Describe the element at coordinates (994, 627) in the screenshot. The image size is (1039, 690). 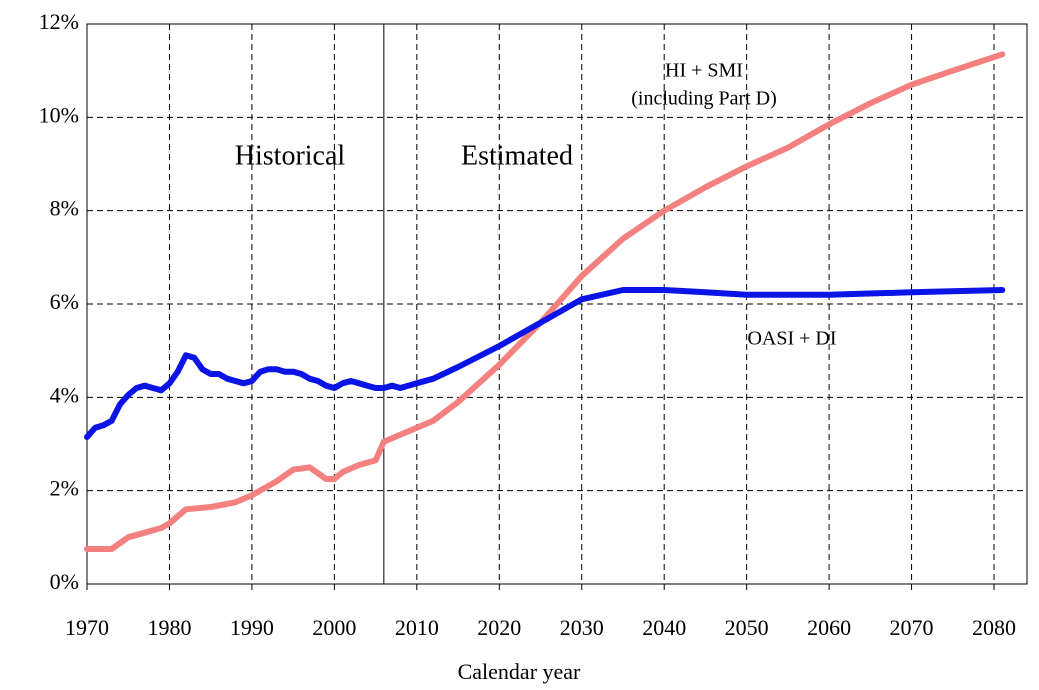
I see `x-tick-label: 2080` at that location.